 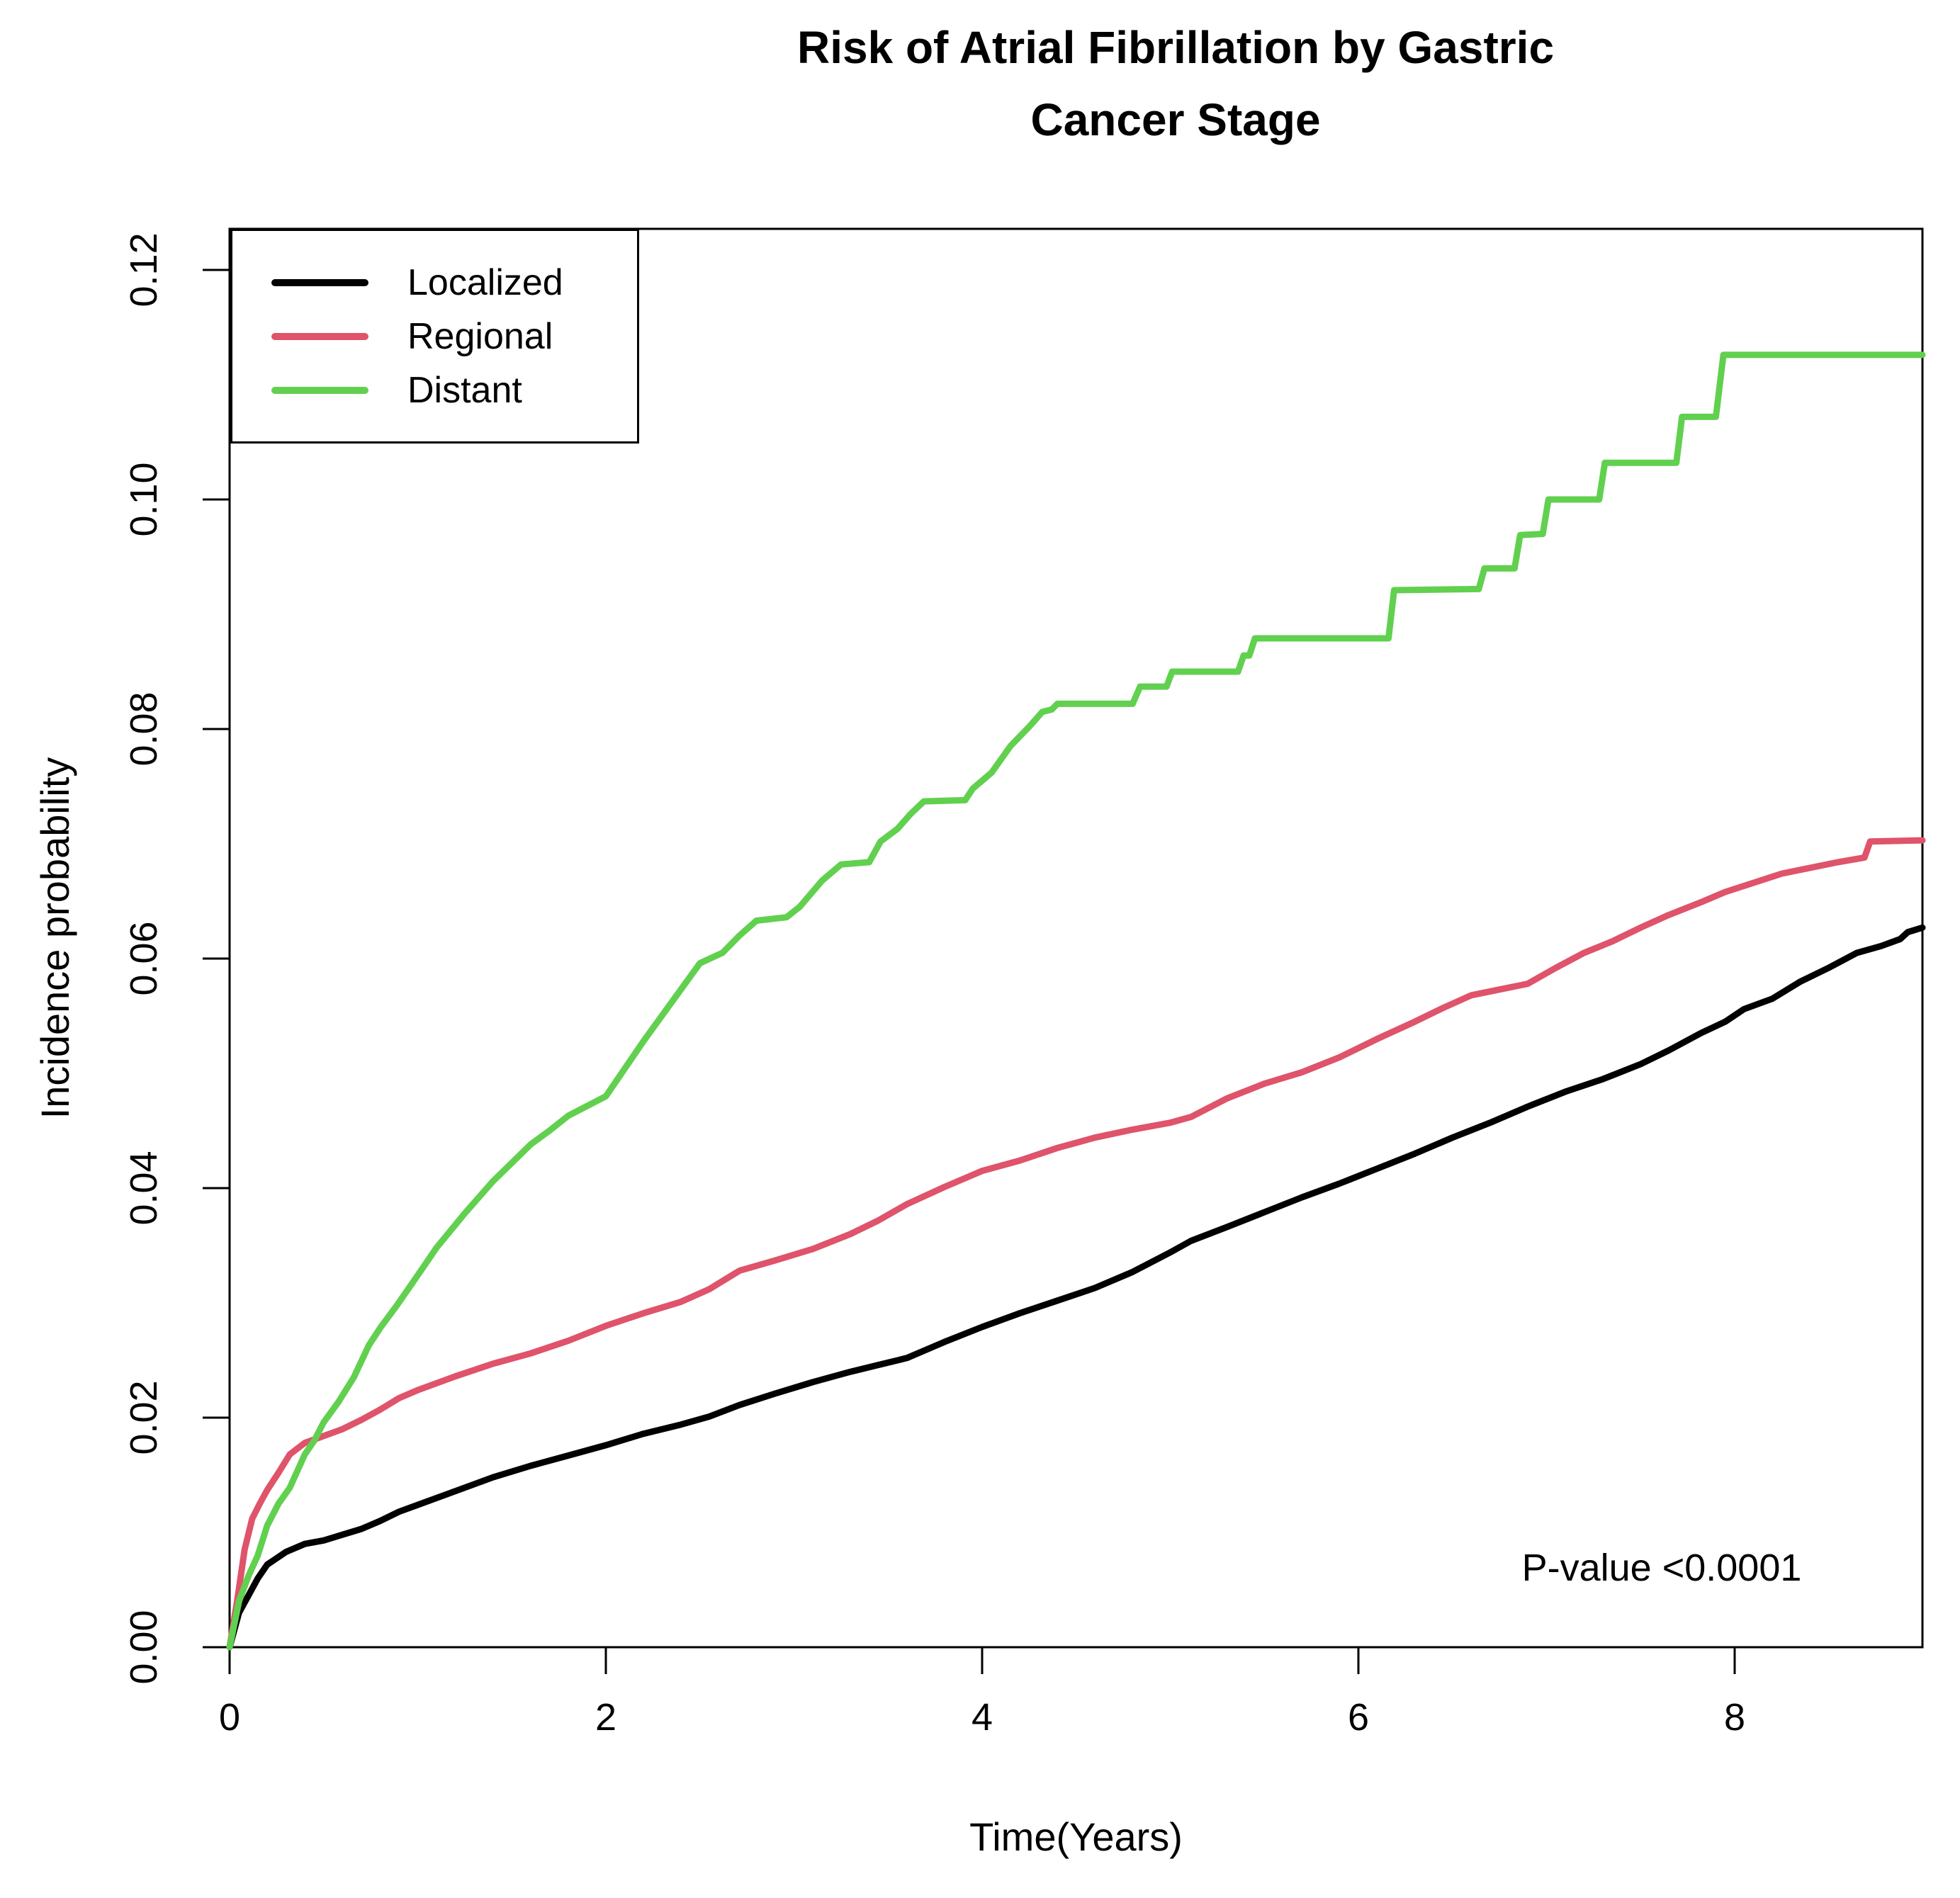 I want to click on legend-label-localized: Localized, so click(x=485, y=282).